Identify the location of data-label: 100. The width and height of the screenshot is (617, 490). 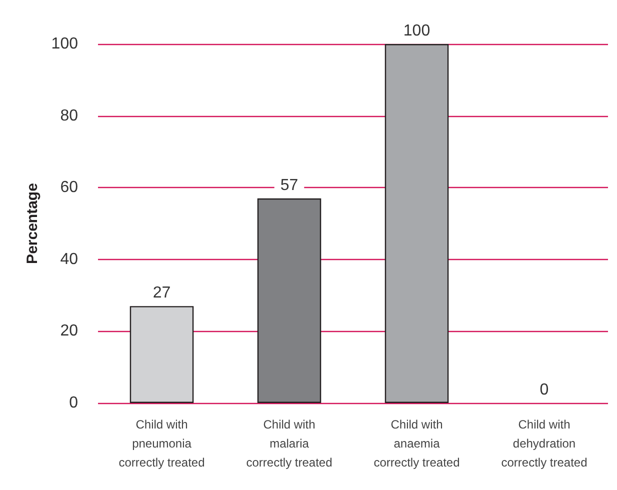
(416, 31).